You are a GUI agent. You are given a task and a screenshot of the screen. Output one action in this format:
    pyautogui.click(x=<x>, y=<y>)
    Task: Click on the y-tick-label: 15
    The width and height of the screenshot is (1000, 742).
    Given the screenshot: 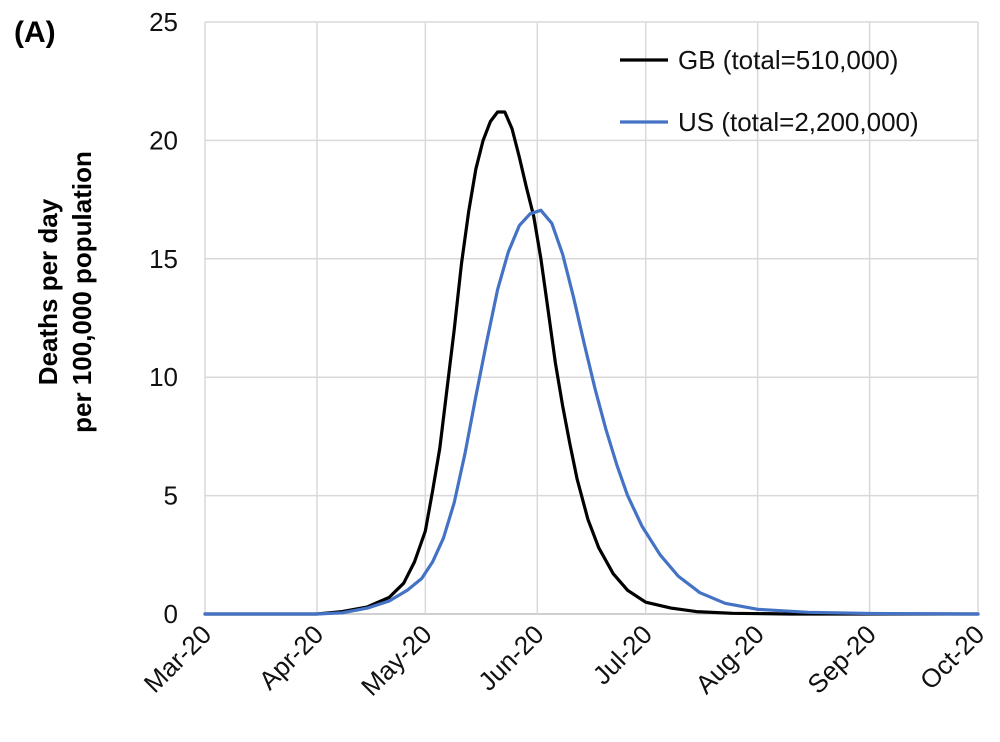 What is the action you would take?
    pyautogui.click(x=163, y=259)
    